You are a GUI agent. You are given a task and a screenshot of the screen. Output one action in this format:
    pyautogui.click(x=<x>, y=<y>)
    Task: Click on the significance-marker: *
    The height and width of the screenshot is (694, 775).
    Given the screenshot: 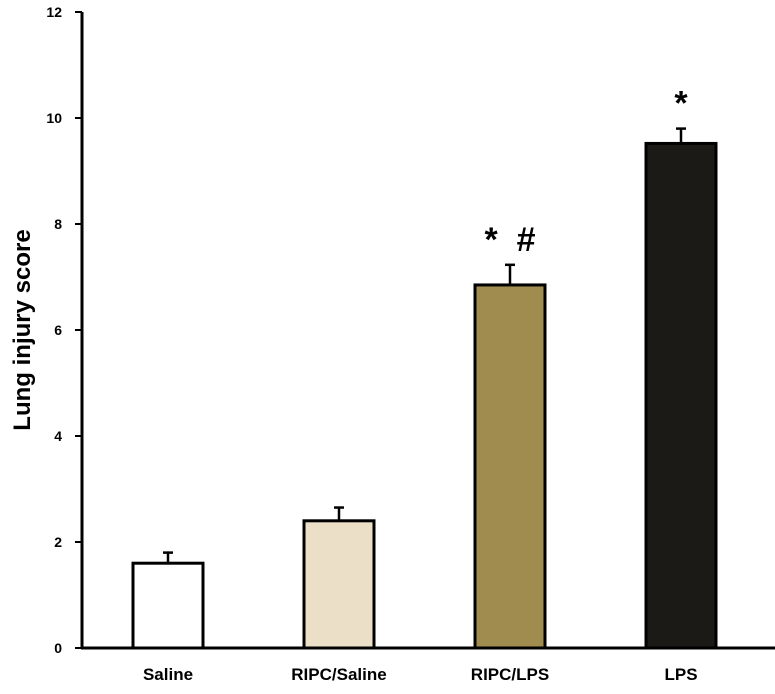 What is the action you would take?
    pyautogui.click(x=681, y=104)
    